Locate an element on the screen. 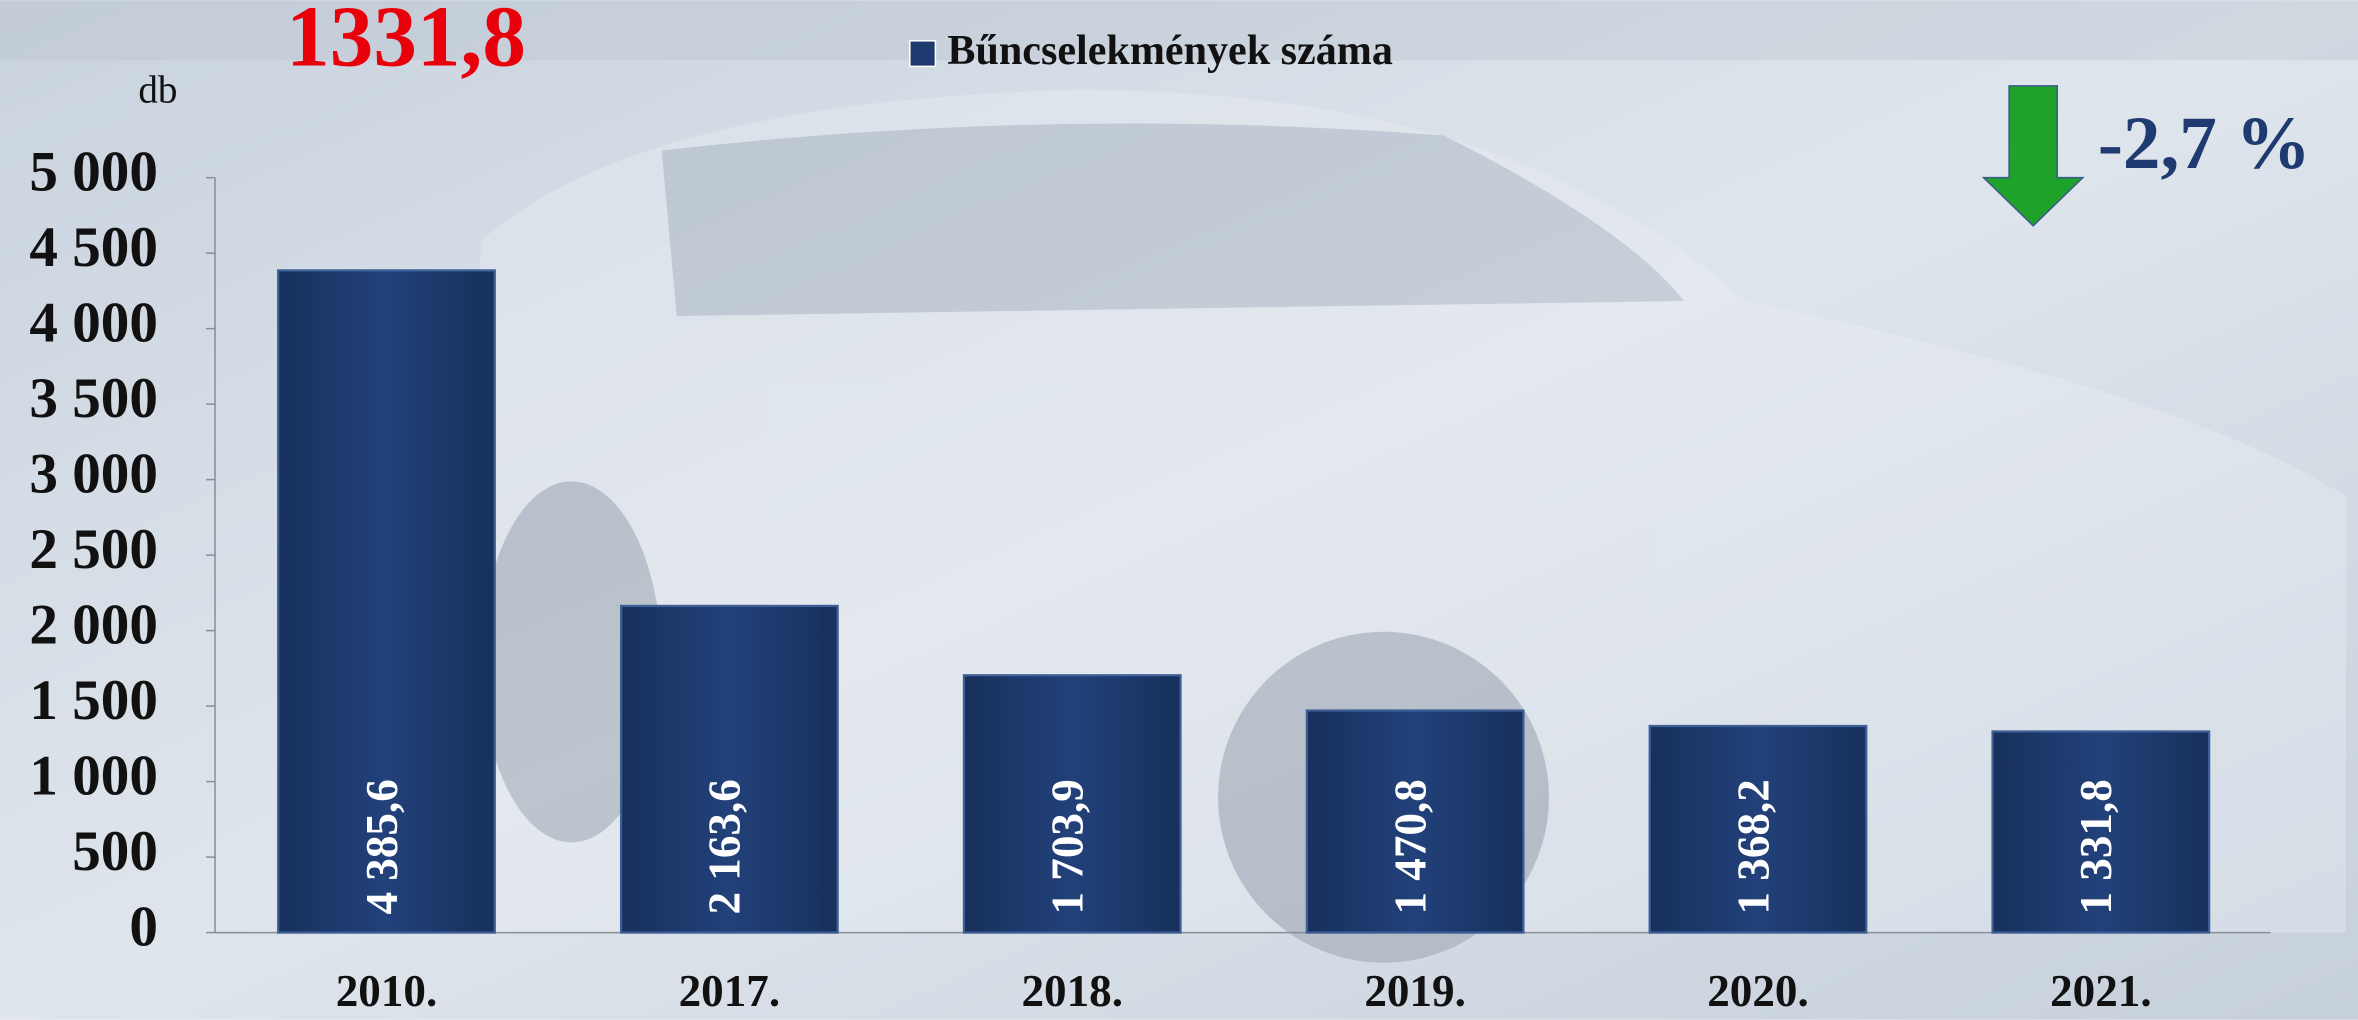  bar-value-label: 1 368,2 is located at coordinates (1753, 846).